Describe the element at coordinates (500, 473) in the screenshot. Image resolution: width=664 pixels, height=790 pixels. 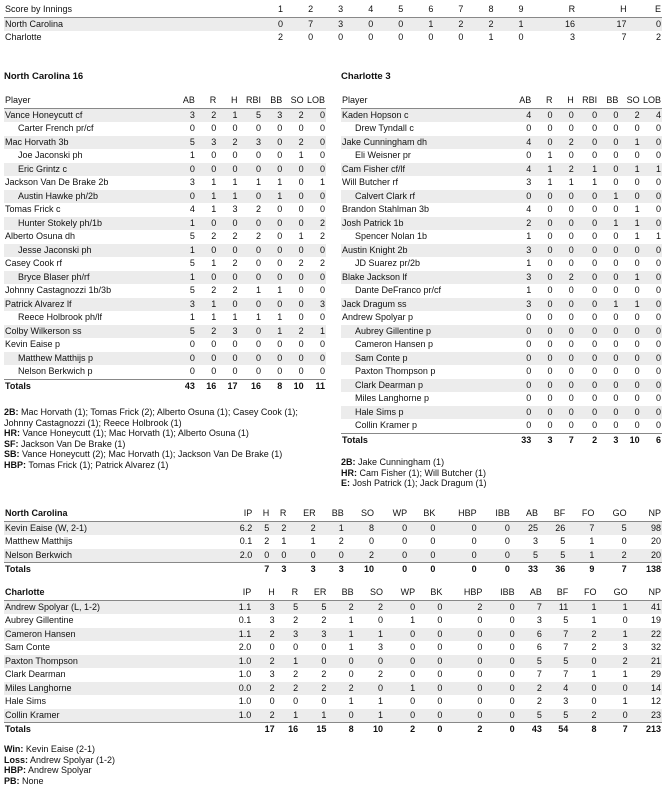
I see `note-line: HR: Cam Fisher (1); Will Butcher (1)` at that location.